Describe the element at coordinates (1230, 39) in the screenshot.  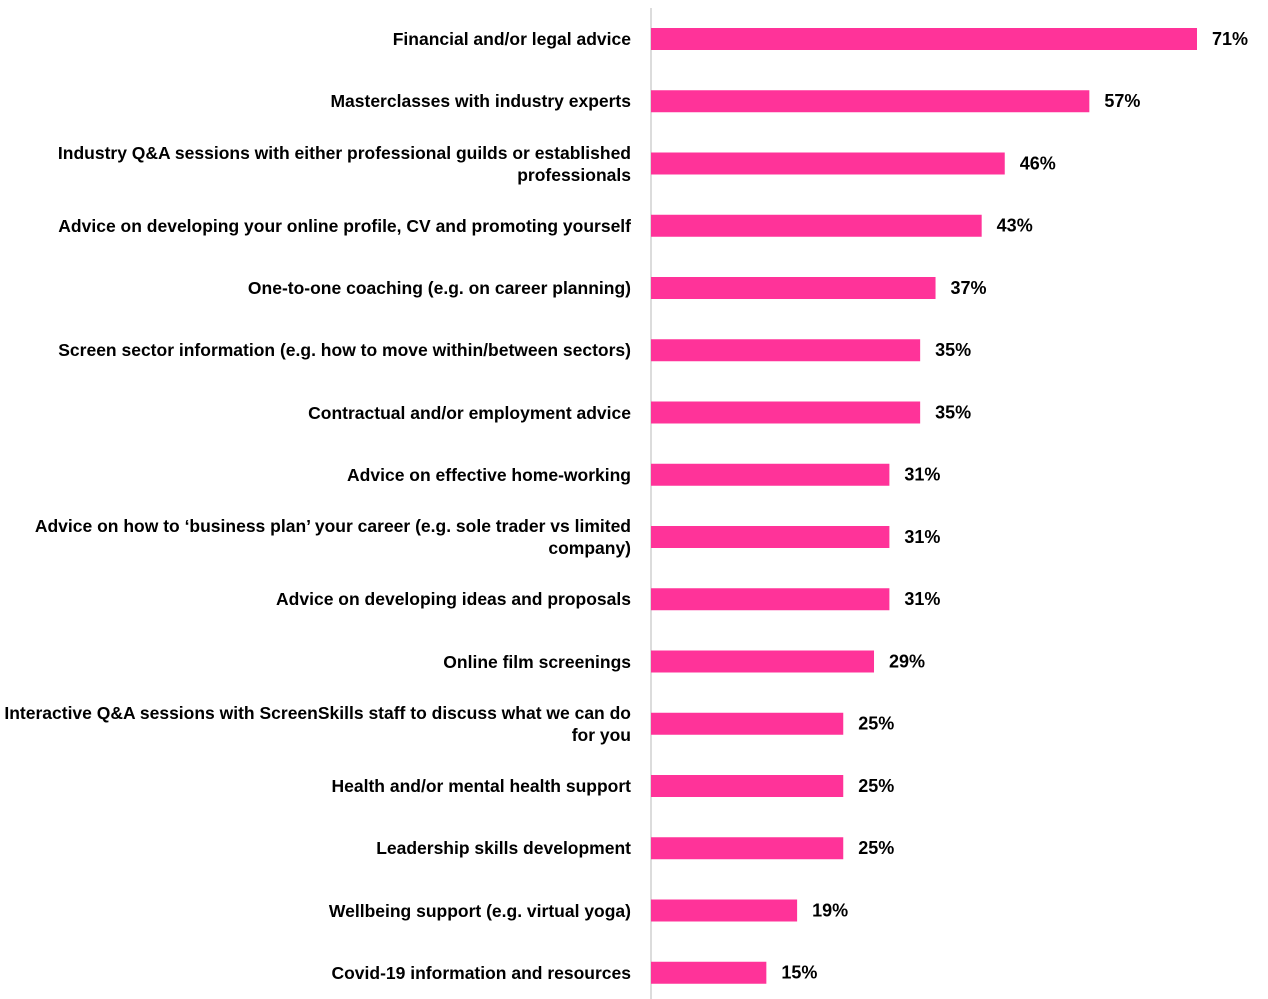
I see `value-label: 71%` at that location.